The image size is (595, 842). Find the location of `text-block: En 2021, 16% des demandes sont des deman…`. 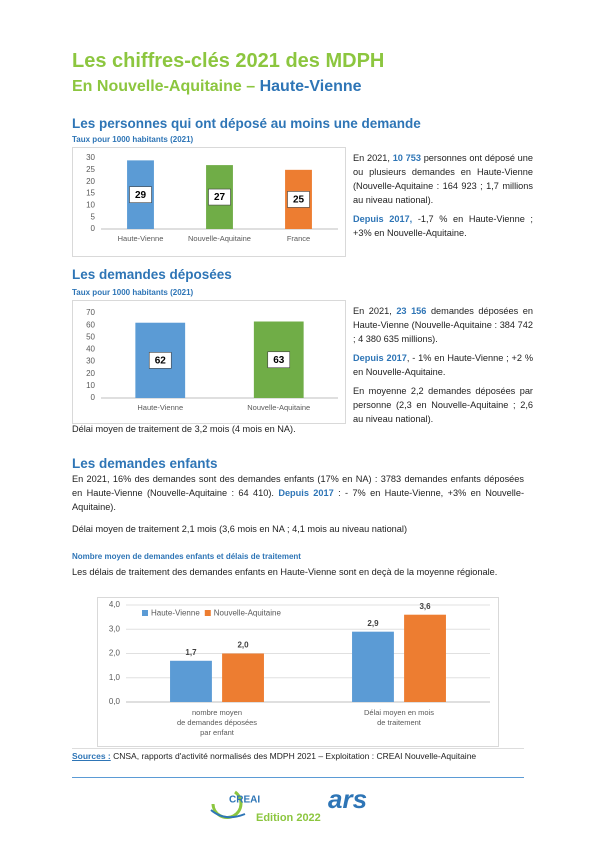

text-block: En 2021, 16% des demandes sont des deman… is located at coordinates (298, 506).